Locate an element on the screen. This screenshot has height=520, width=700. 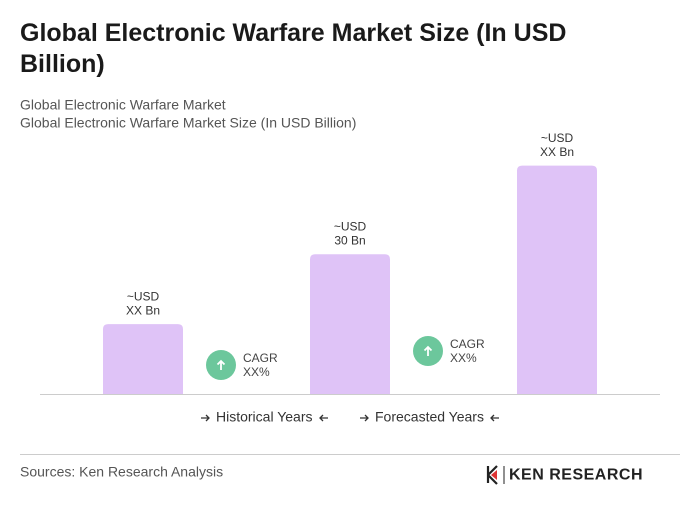
legend-label: Historical Years is located at coordinates (264, 417).